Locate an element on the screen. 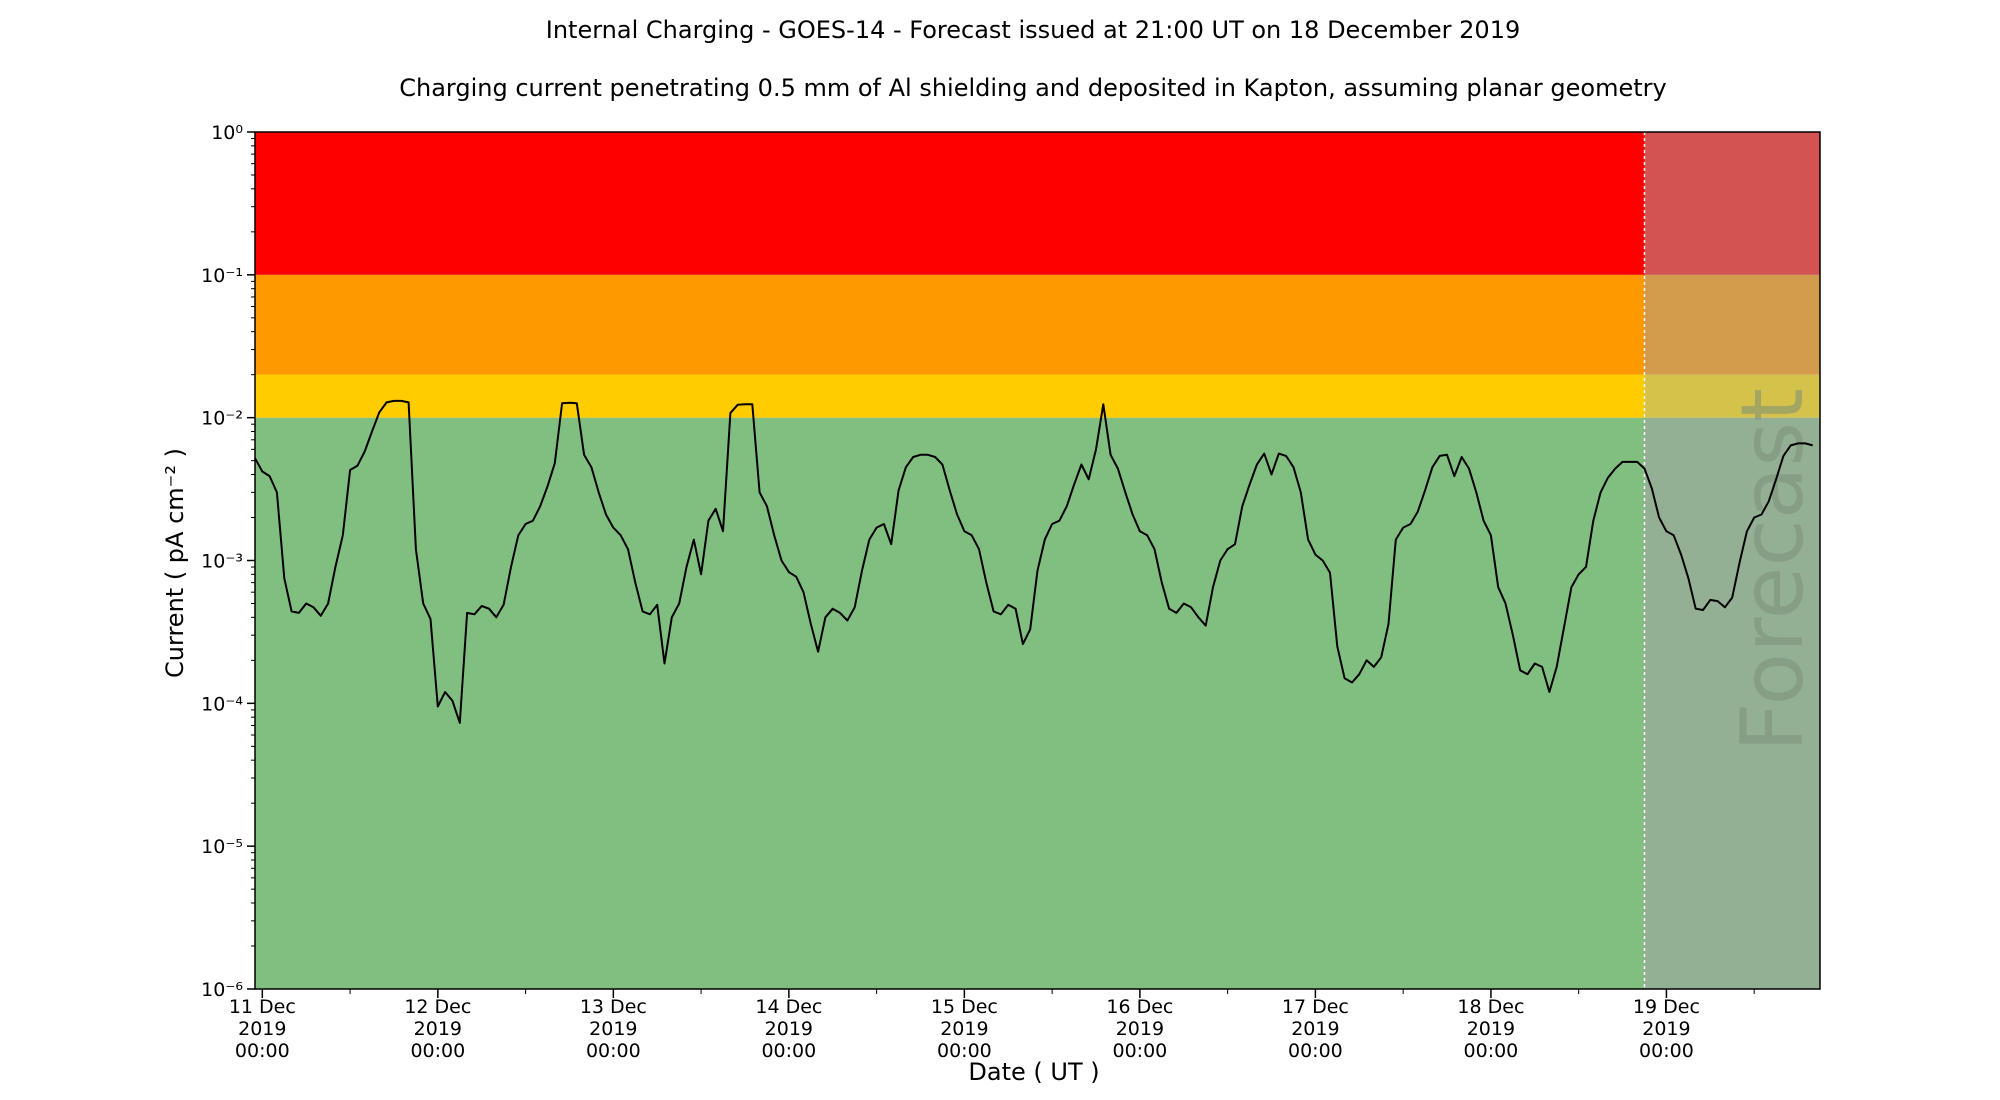 This screenshot has height=1100, width=2000. x-tick-label-1-2: 00:00 is located at coordinates (437, 1051).